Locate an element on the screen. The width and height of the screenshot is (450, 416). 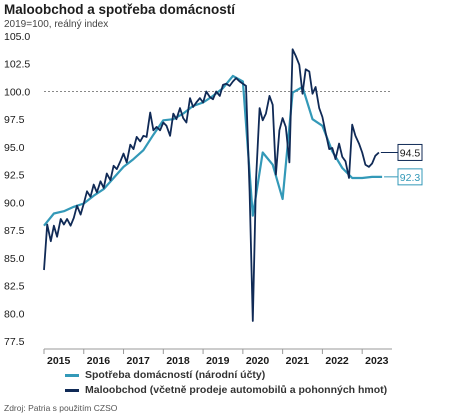
y-tick-label: 102.5 is located at coordinates (17, 65).